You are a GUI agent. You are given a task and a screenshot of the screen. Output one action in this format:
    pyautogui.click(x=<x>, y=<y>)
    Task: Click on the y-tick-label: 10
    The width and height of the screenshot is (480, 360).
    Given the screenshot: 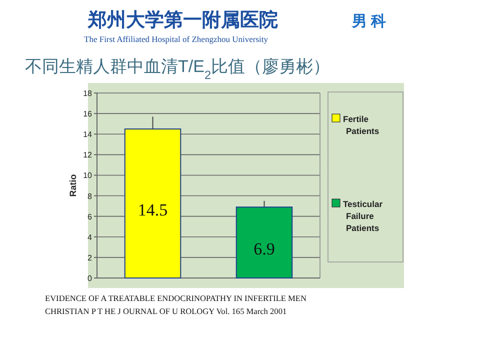 What is the action you would take?
    pyautogui.click(x=88, y=175)
    